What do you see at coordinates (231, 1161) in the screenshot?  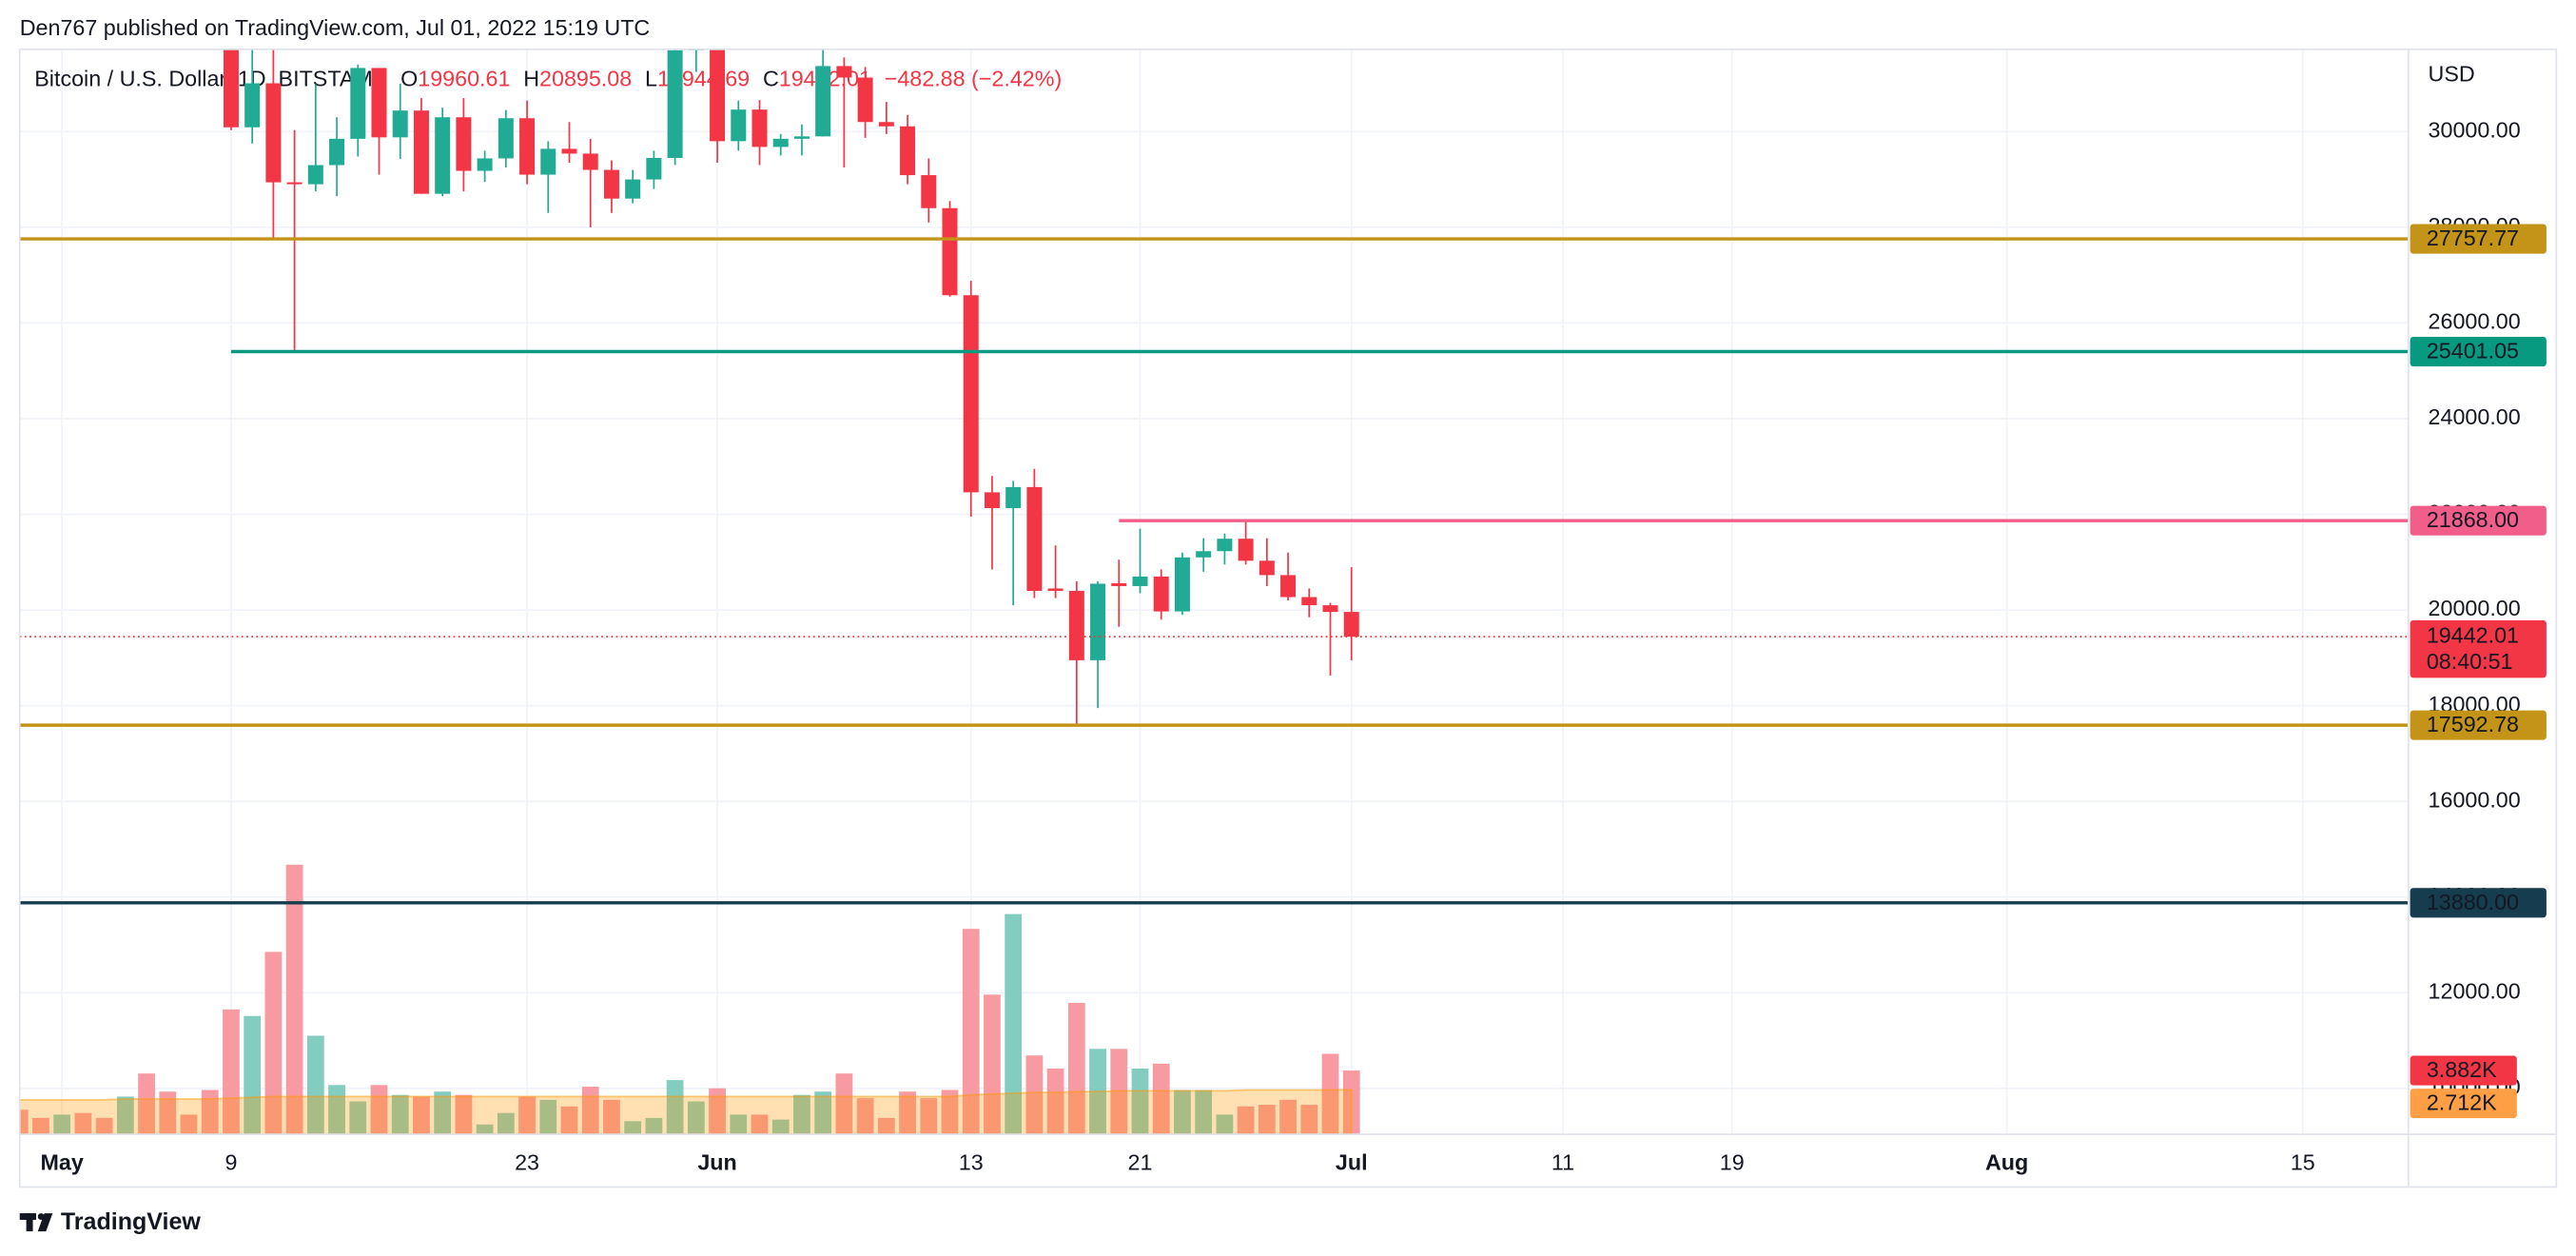 I see `x-tick-label: 9` at bounding box center [231, 1161].